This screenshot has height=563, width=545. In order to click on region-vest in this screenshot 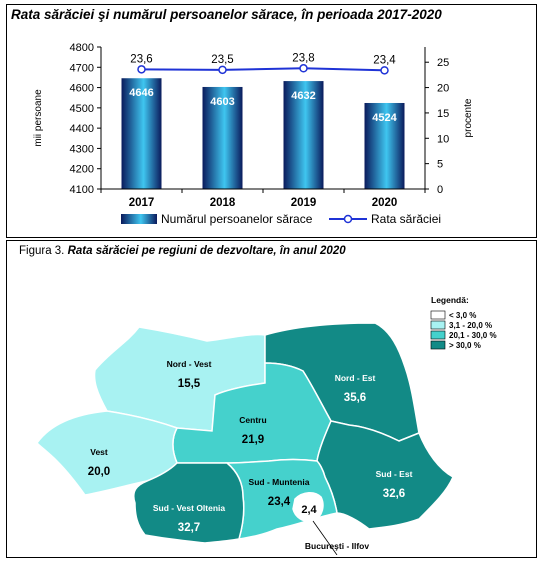, I will do `click(107, 453)`.